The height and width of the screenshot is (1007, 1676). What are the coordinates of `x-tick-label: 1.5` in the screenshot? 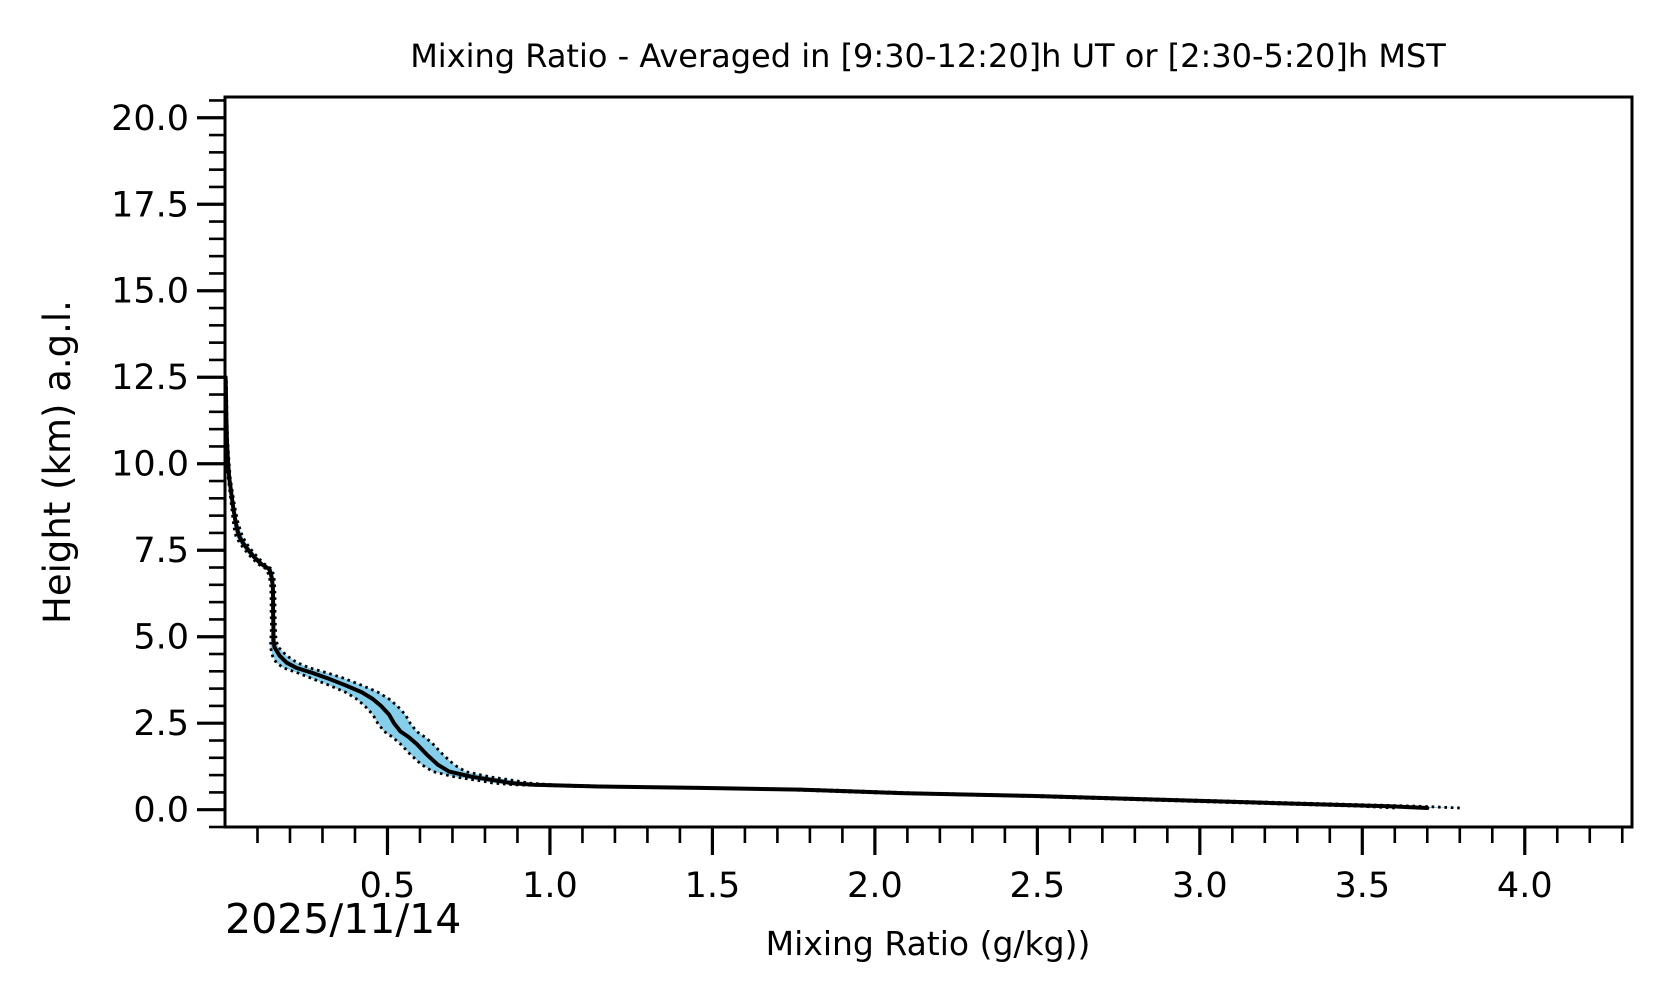 It's located at (713, 886).